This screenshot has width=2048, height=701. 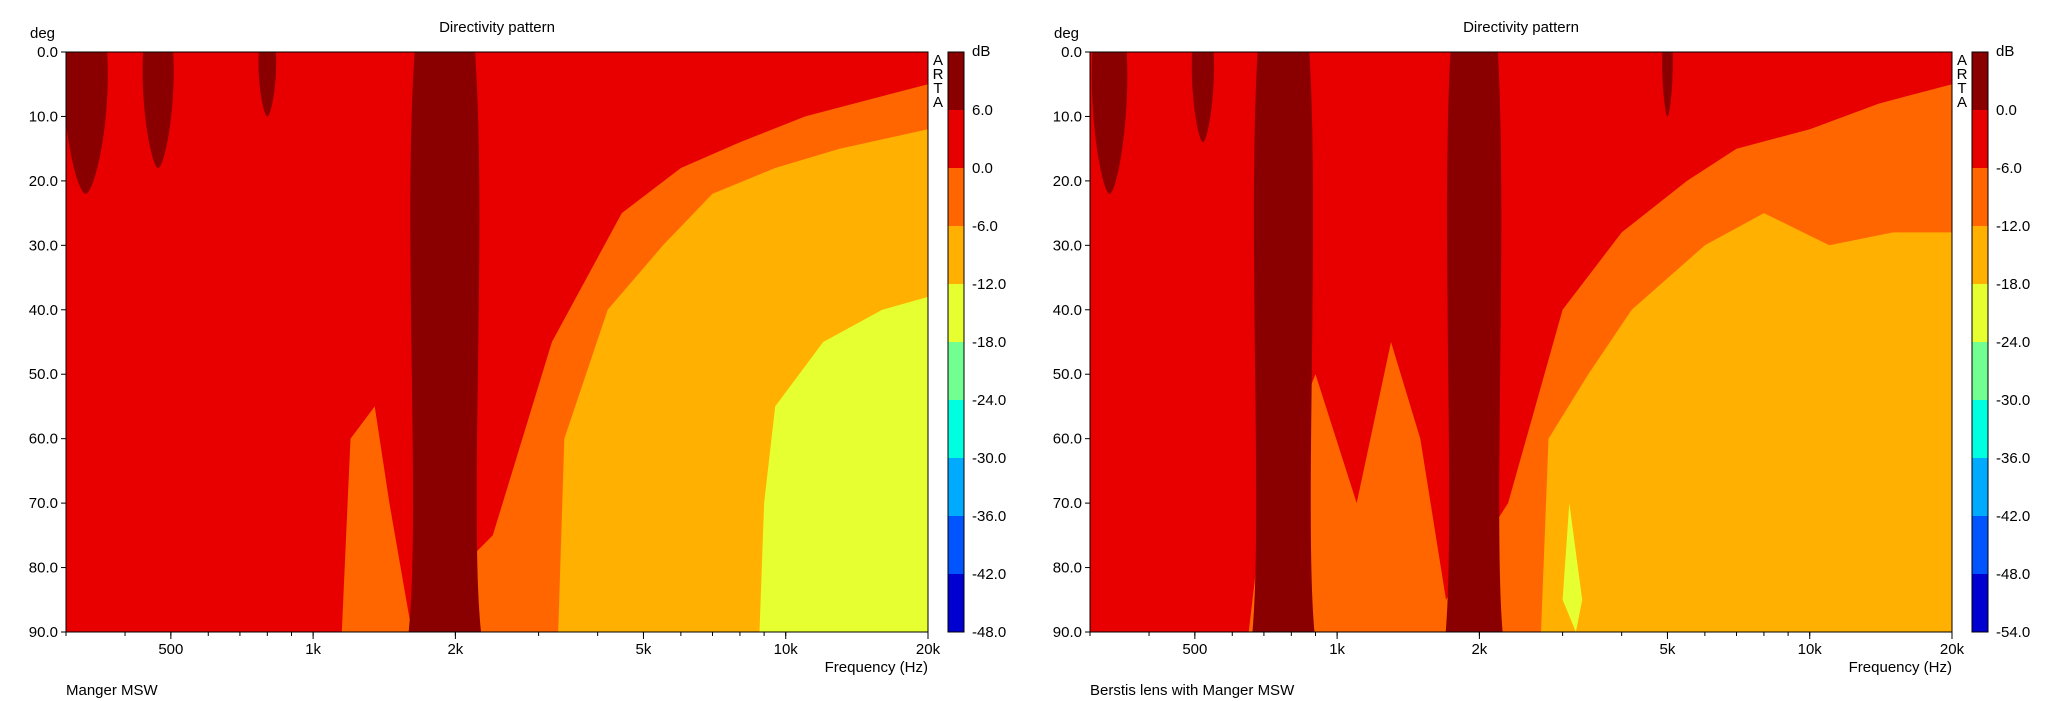 I want to click on y-tick-label: 50.0, so click(x=1067, y=374).